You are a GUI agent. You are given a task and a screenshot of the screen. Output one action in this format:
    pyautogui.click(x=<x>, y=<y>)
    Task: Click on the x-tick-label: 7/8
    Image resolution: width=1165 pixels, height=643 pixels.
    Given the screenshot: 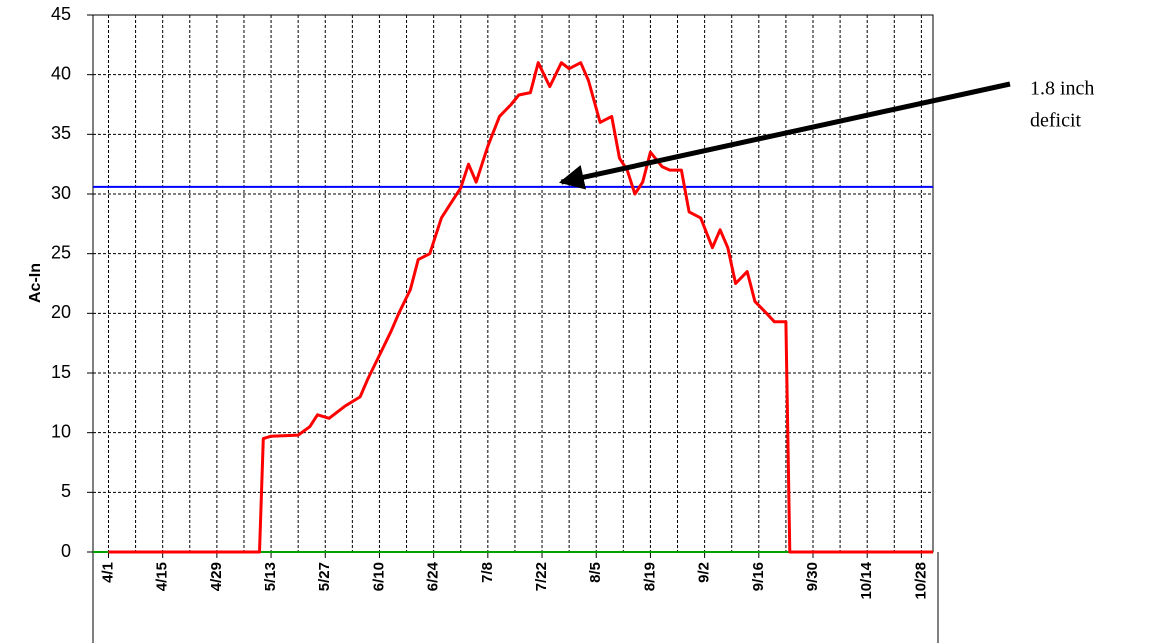 What is the action you would take?
    pyautogui.click(x=487, y=572)
    